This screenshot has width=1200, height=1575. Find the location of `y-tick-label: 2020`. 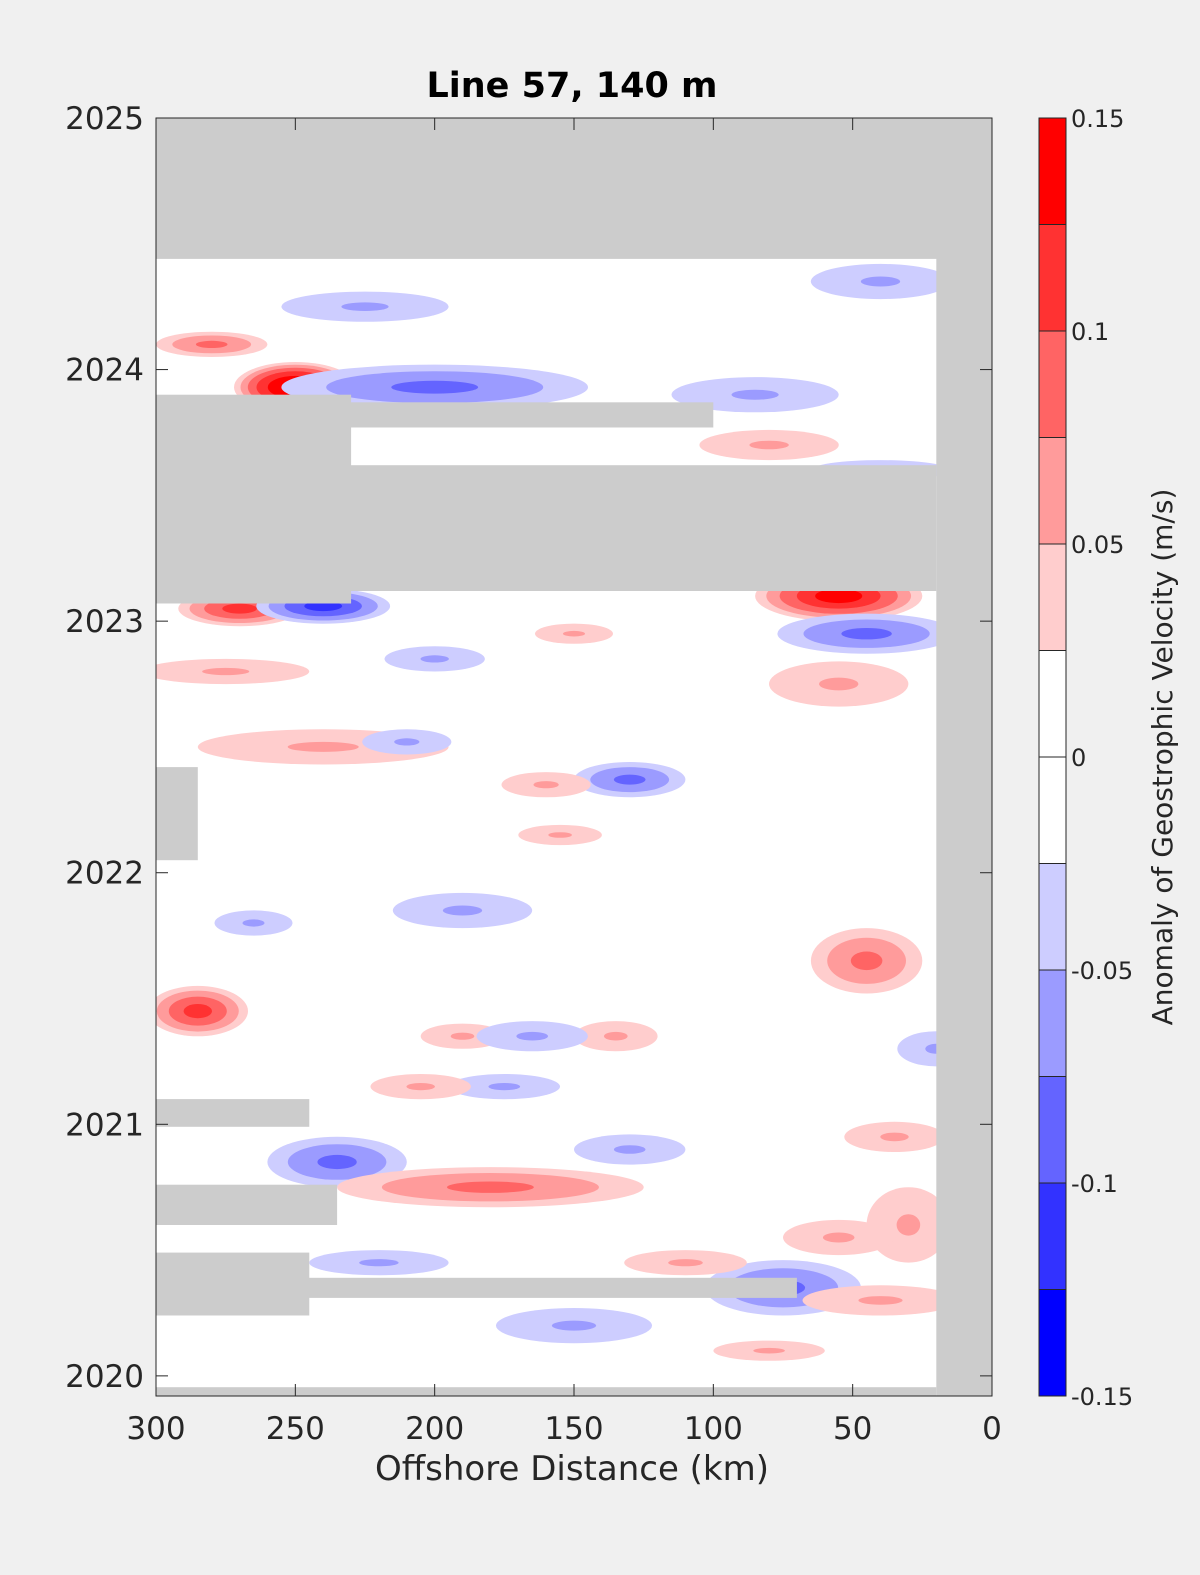

y-tick-label: 2020 is located at coordinates (104, 1377).